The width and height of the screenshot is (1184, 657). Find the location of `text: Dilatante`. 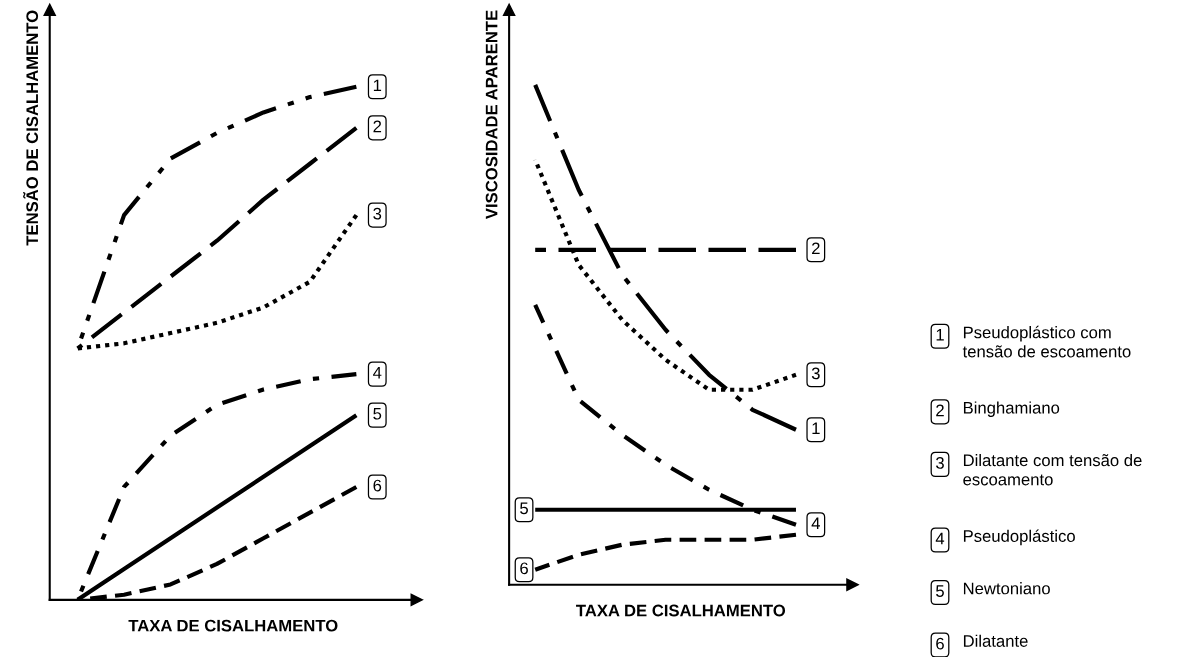

text: Dilatante is located at coordinates (995, 640).